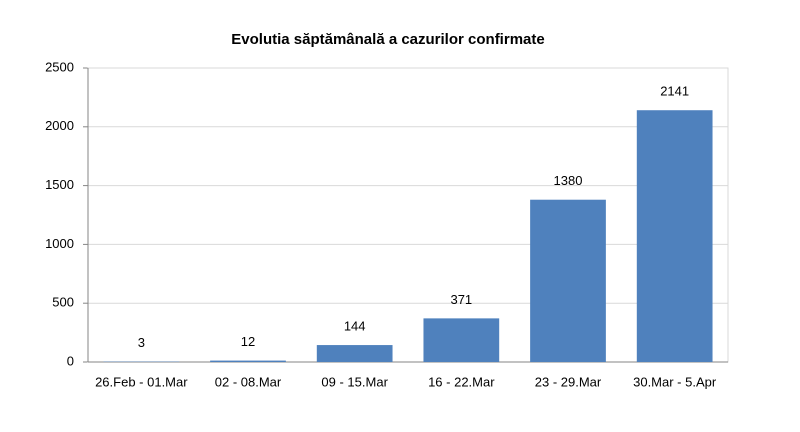  What do you see at coordinates (248, 341) in the screenshot?
I see `data-label: 12` at bounding box center [248, 341].